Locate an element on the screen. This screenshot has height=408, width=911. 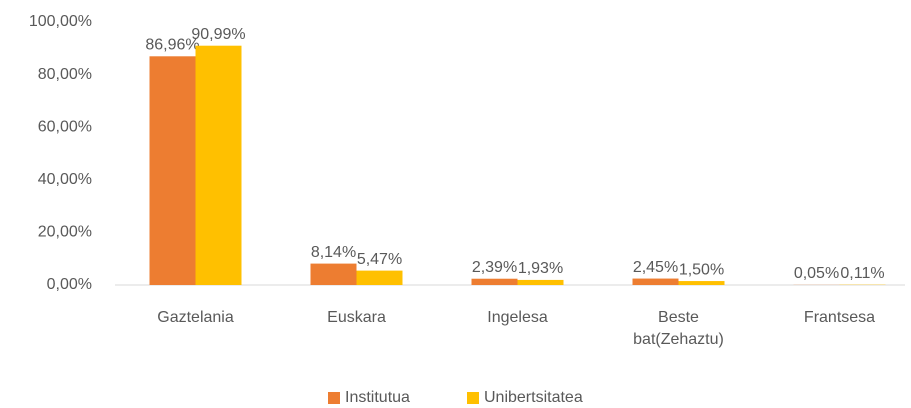
x-tick-label: Euskara is located at coordinates (356, 317).